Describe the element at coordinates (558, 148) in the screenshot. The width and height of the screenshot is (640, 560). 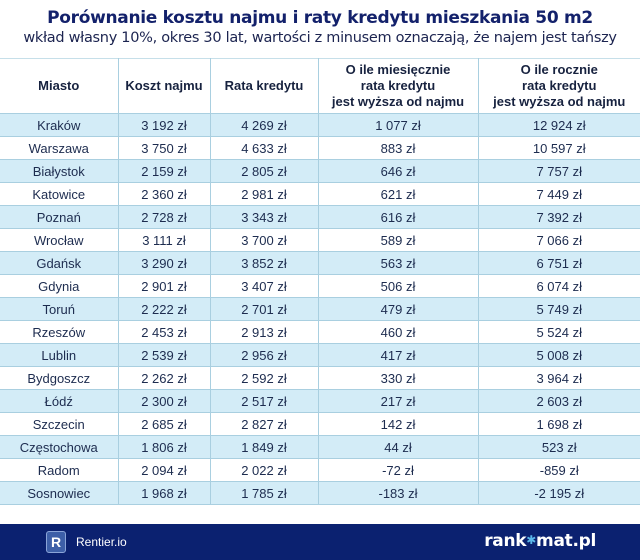
I see `cell-yearly-difference: 10 597 zł` at that location.